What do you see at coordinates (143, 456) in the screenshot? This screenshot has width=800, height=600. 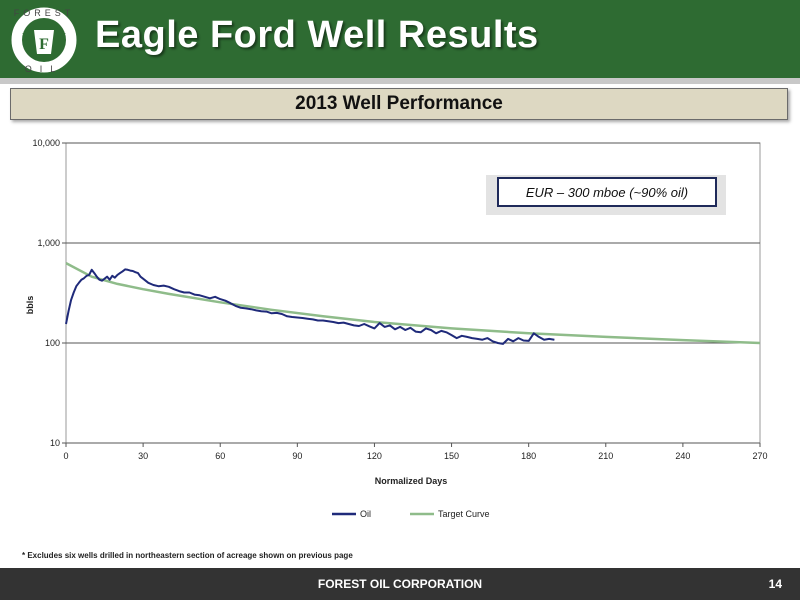 I see `x-tick-label: 30` at bounding box center [143, 456].